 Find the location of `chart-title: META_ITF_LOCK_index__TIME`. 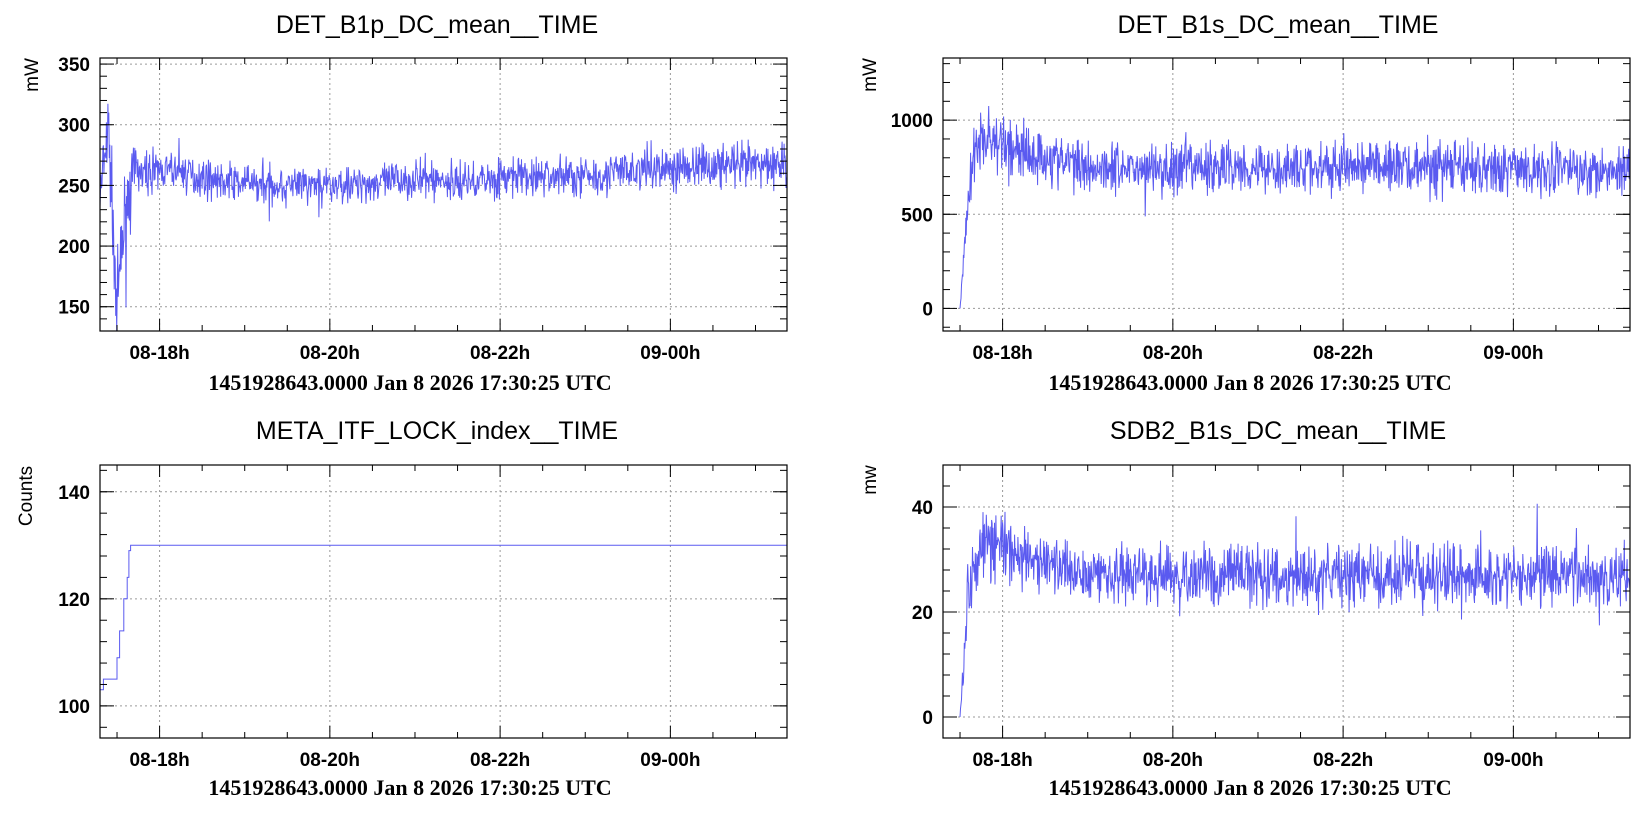

chart-title: META_ITF_LOCK_index__TIME is located at coordinates (437, 431).